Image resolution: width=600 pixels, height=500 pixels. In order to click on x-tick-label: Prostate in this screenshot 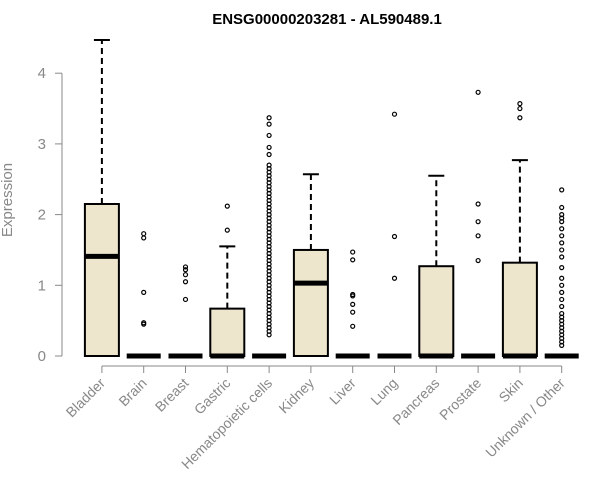, I will do `click(460, 399)`.